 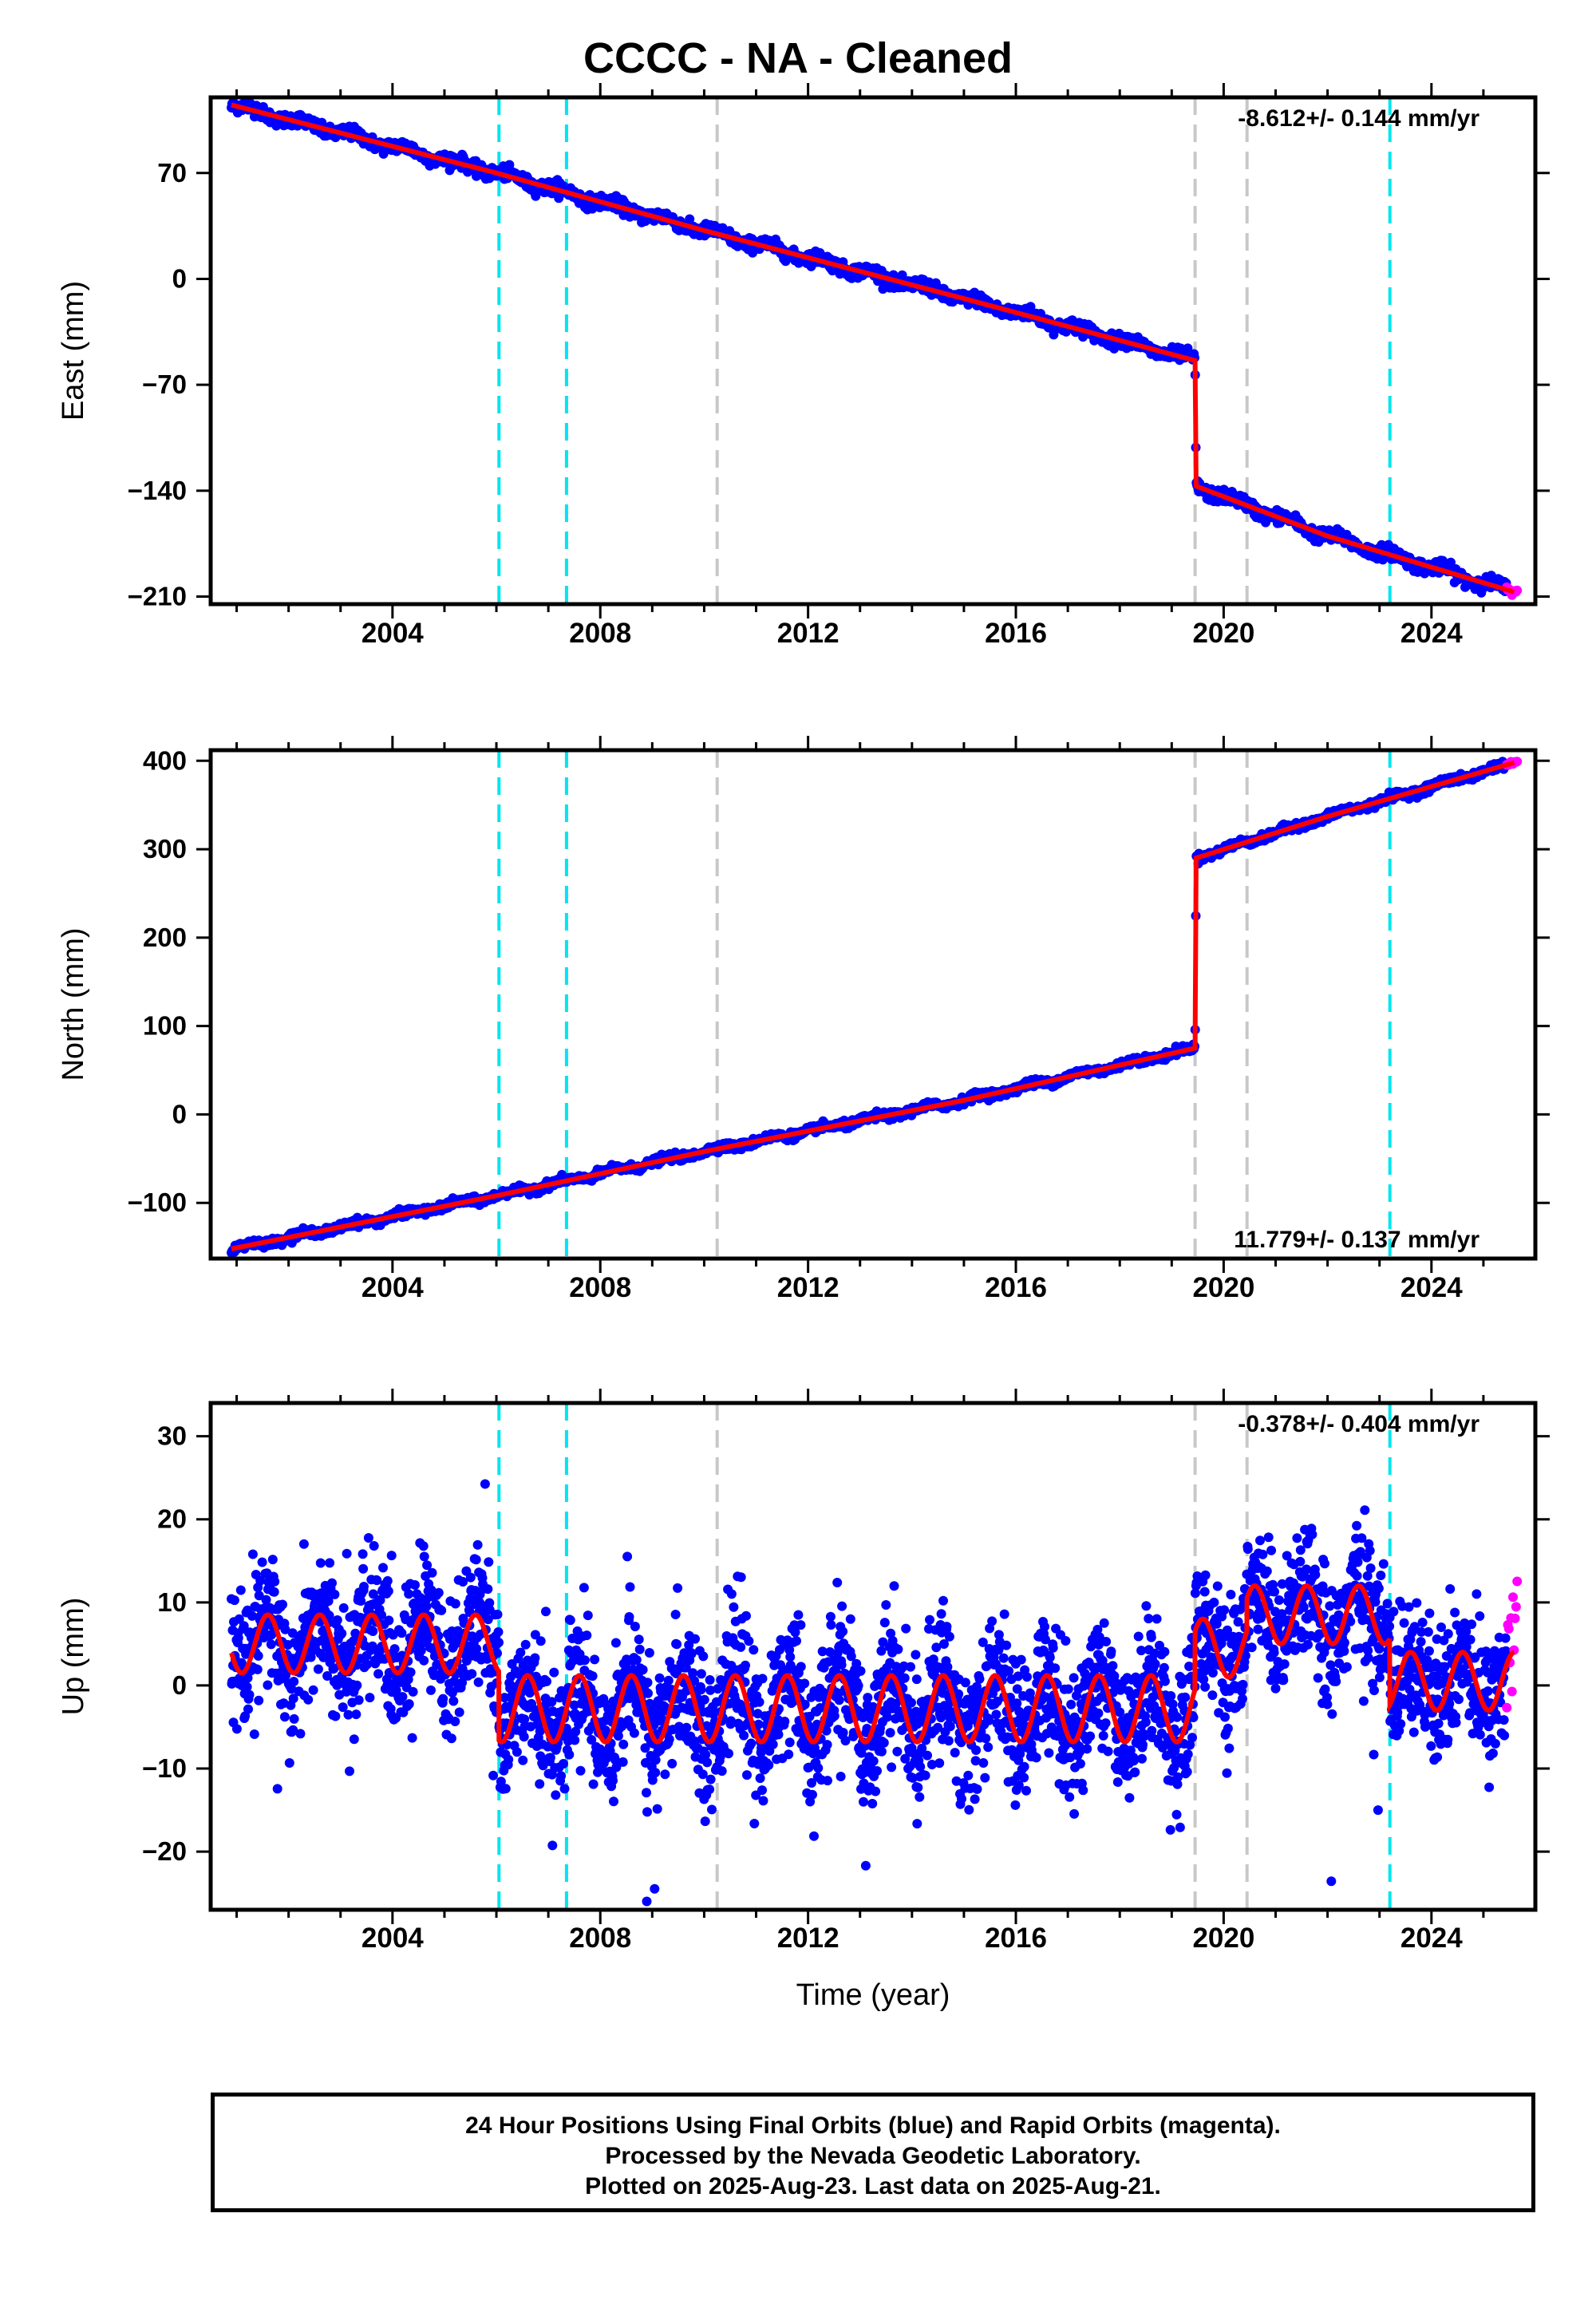 I want to click on chart-title: CCCC - NA - Cleaned, so click(x=798, y=58).